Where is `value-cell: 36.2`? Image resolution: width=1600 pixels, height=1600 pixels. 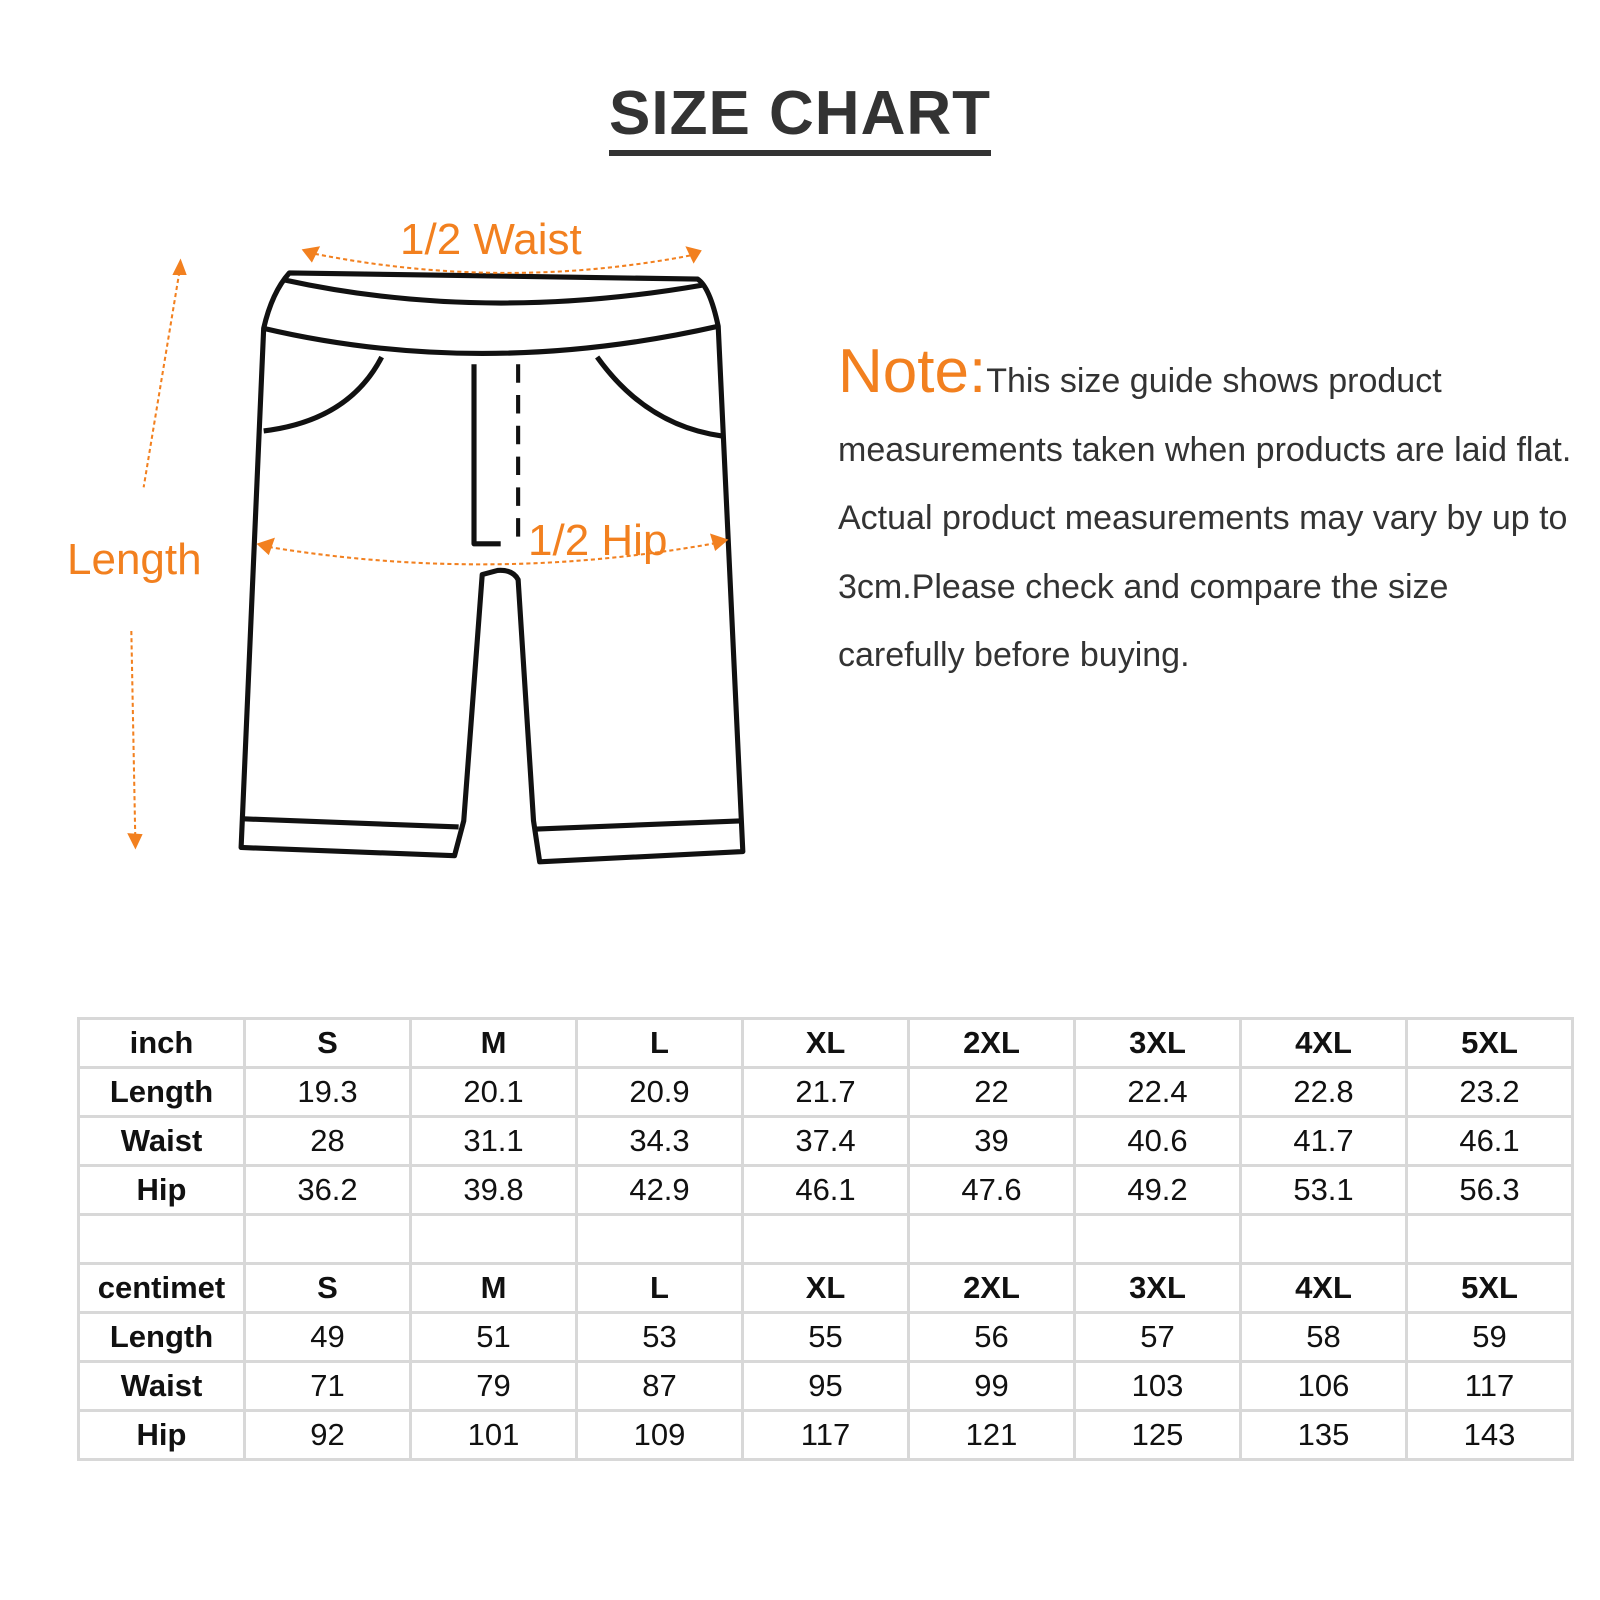 value-cell: 36.2 is located at coordinates (327, 1190).